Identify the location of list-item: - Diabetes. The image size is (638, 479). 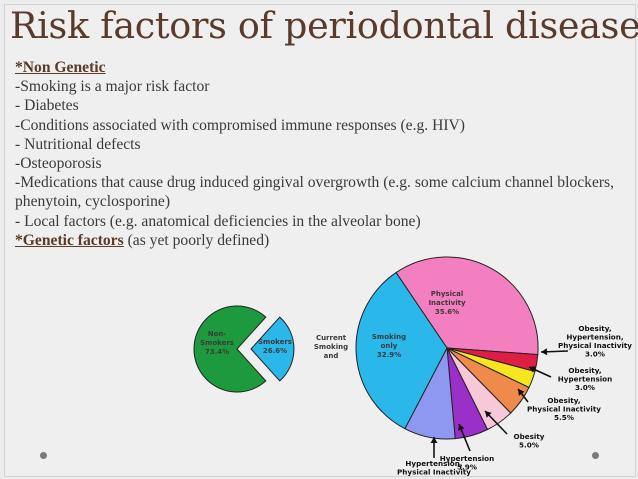
(47, 106).